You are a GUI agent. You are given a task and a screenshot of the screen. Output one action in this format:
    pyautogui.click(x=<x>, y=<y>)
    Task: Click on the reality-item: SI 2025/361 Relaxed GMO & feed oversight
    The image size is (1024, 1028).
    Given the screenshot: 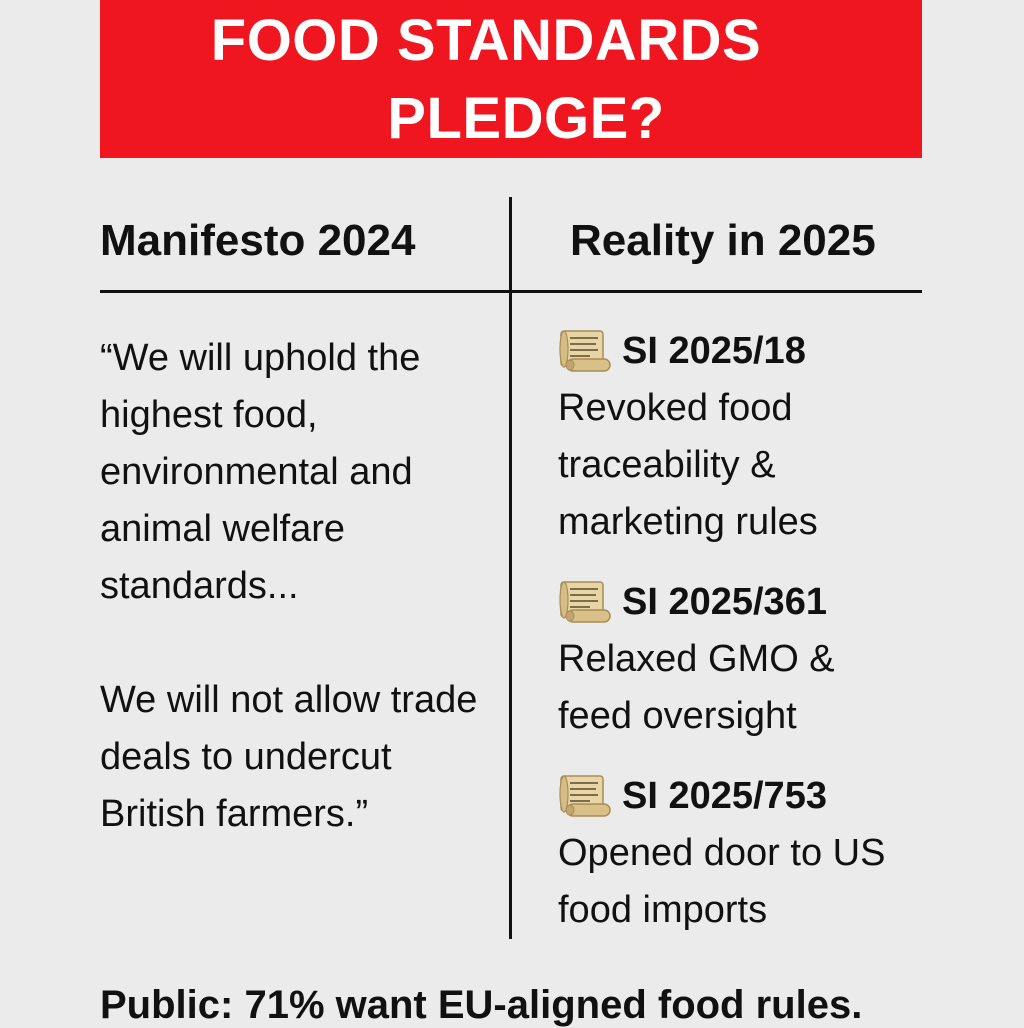 What is the action you would take?
    pyautogui.click(x=738, y=661)
    